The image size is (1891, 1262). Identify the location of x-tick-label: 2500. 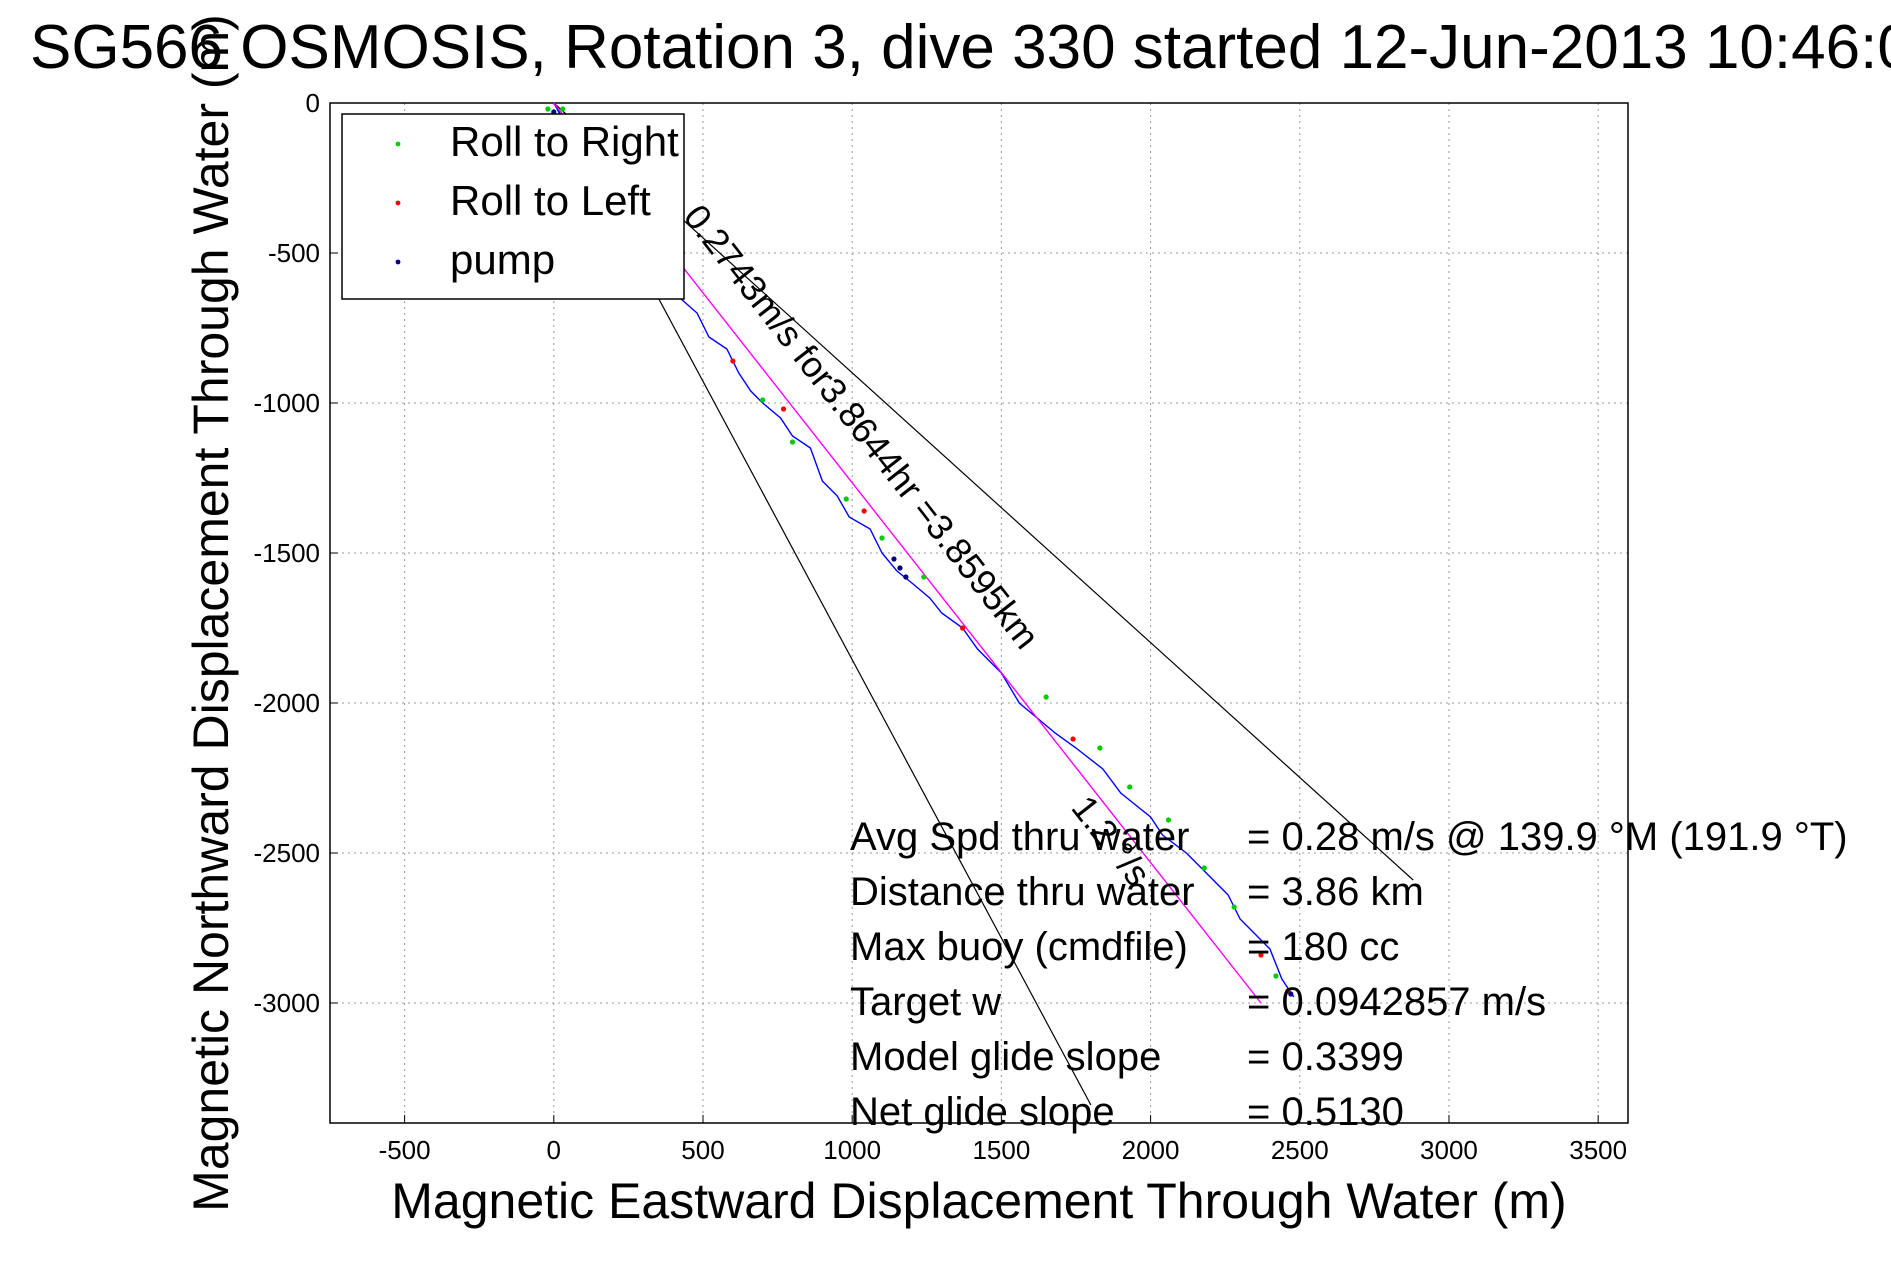
(1300, 1150).